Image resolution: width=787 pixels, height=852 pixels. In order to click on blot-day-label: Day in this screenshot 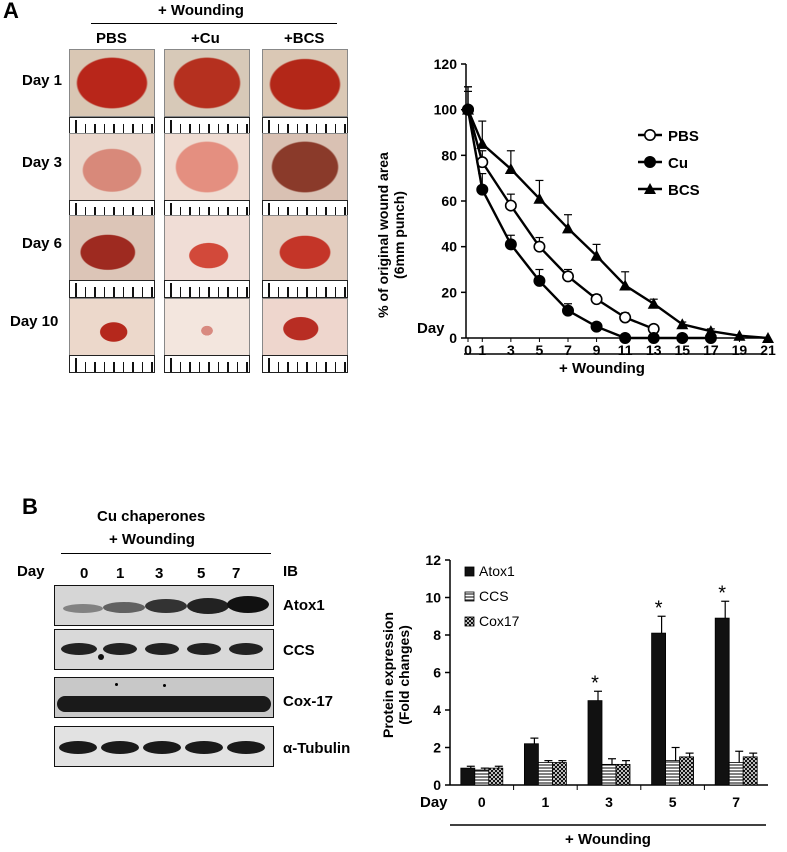, I will do `click(31, 571)`.